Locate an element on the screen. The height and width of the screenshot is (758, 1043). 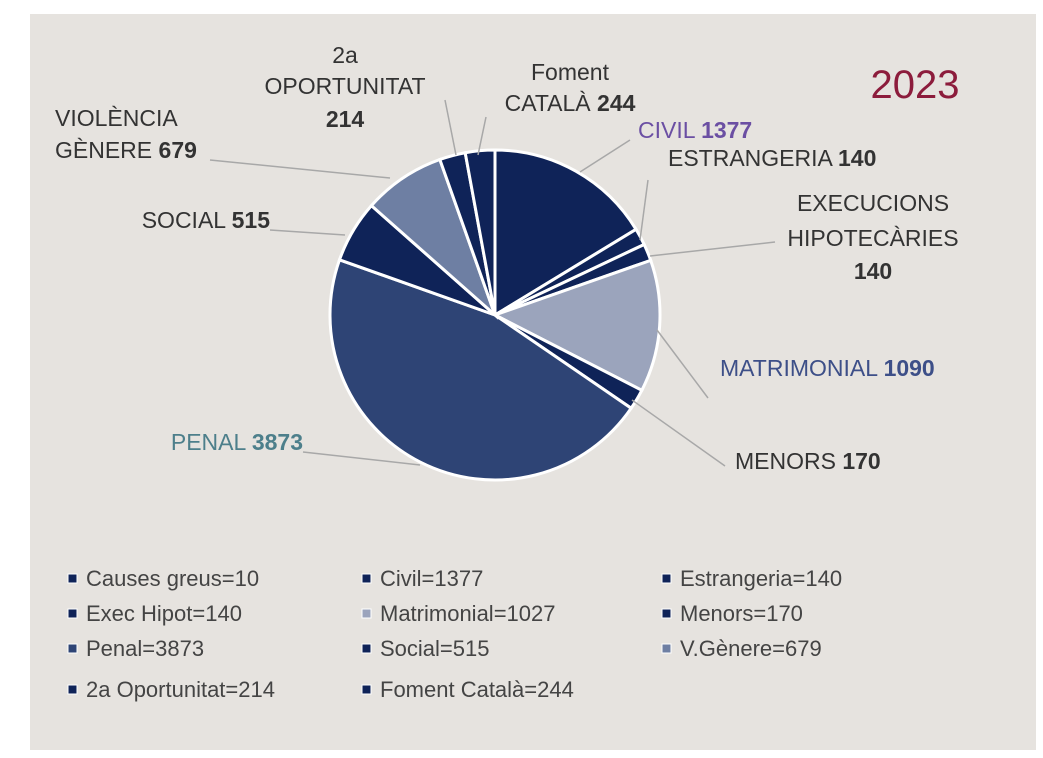
slice-label-text: HIPOTECÀRIES is located at coordinates (872, 238).